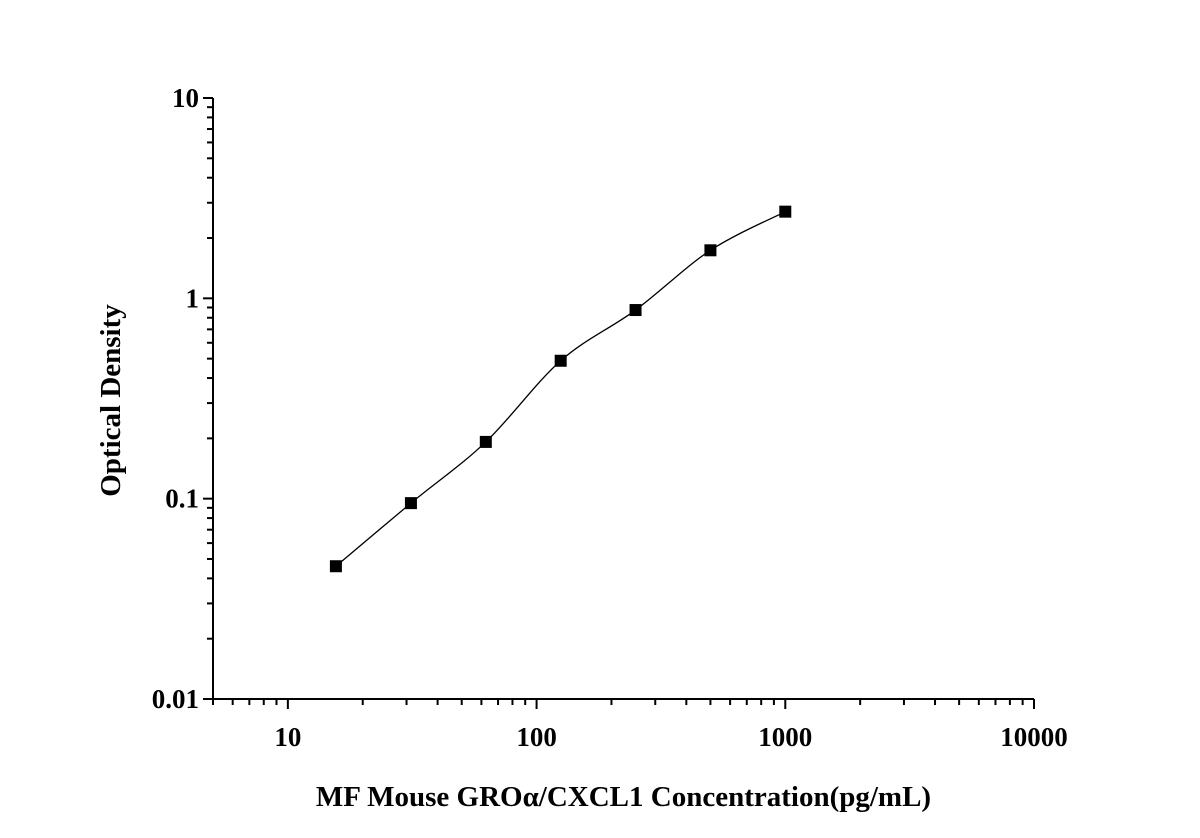 This screenshot has height=838, width=1200. Describe the element at coordinates (193, 298) in the screenshot. I see `y-tick-label: 1` at that location.